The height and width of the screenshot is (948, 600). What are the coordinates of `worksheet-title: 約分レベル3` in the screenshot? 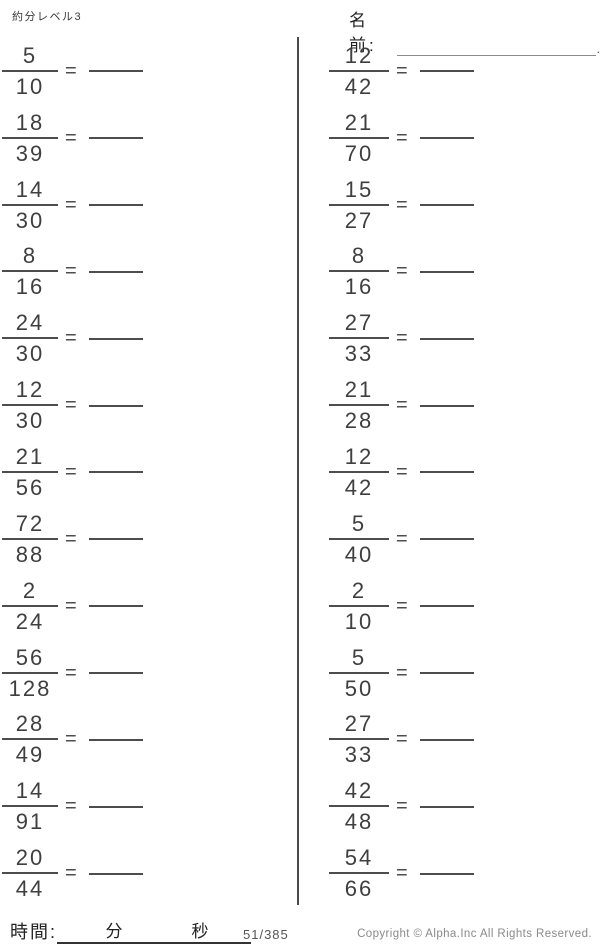 It's located at (47, 17).